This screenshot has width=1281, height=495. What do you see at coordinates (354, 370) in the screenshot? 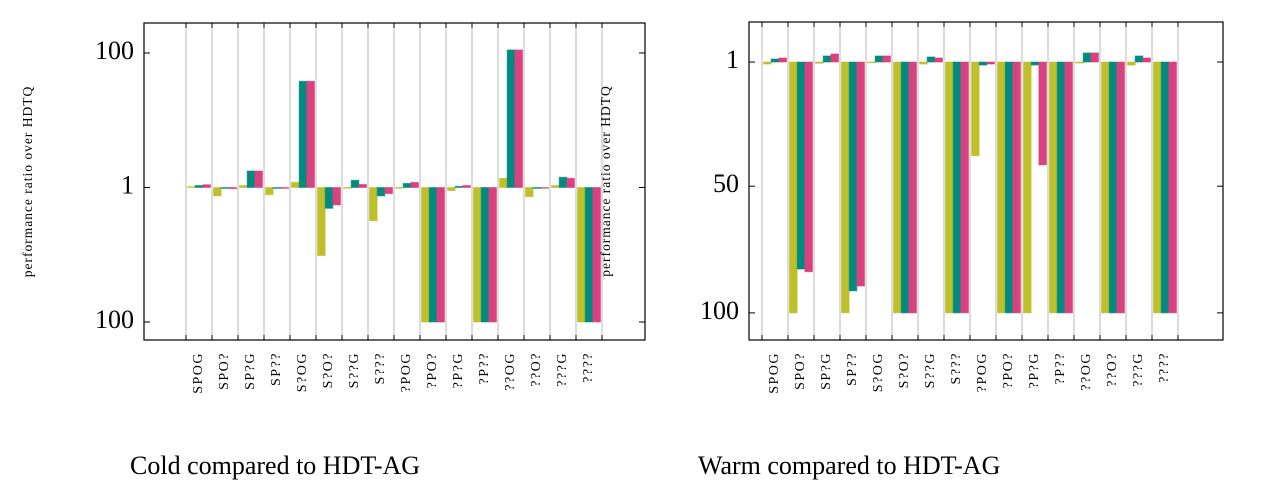
I see `x-tick-label: S??G` at bounding box center [354, 370].